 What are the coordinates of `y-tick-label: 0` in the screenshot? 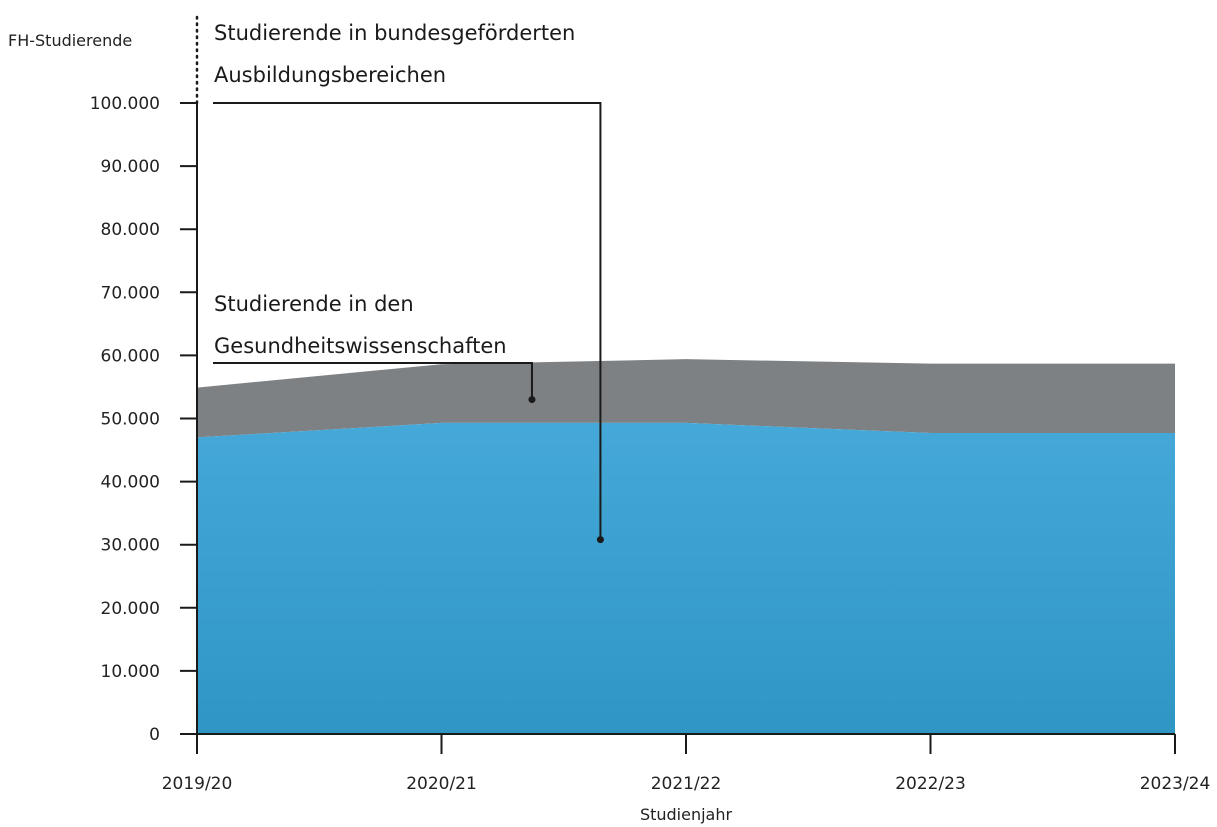 It's located at (154, 735).